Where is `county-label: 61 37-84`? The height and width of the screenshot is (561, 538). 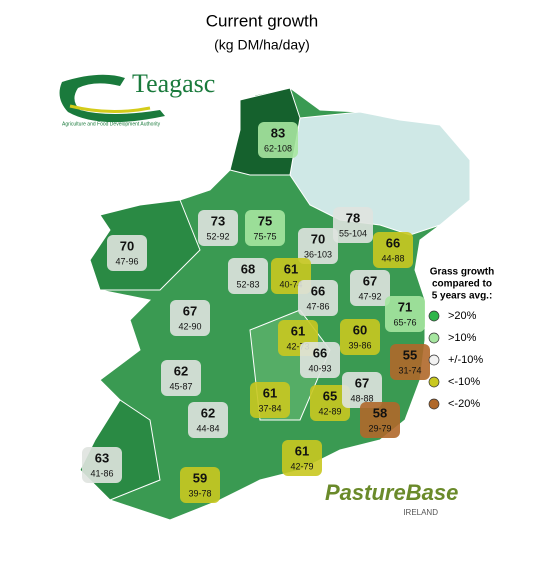 county-label: 61 37-84 is located at coordinates (270, 400).